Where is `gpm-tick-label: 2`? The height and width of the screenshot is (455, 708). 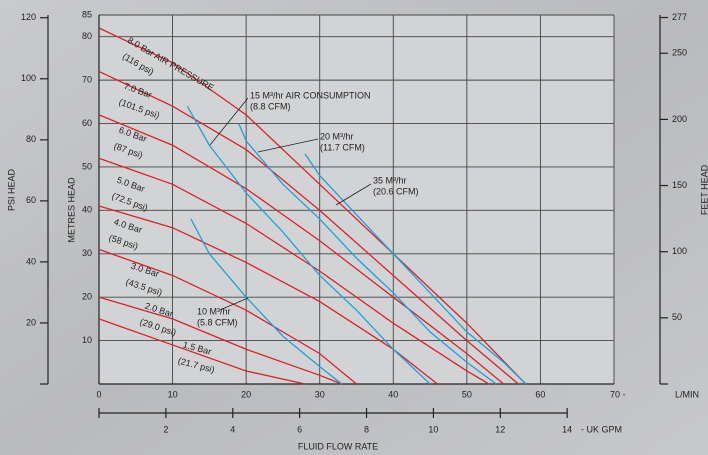 gpm-tick-label: 2 is located at coordinates (165, 429).